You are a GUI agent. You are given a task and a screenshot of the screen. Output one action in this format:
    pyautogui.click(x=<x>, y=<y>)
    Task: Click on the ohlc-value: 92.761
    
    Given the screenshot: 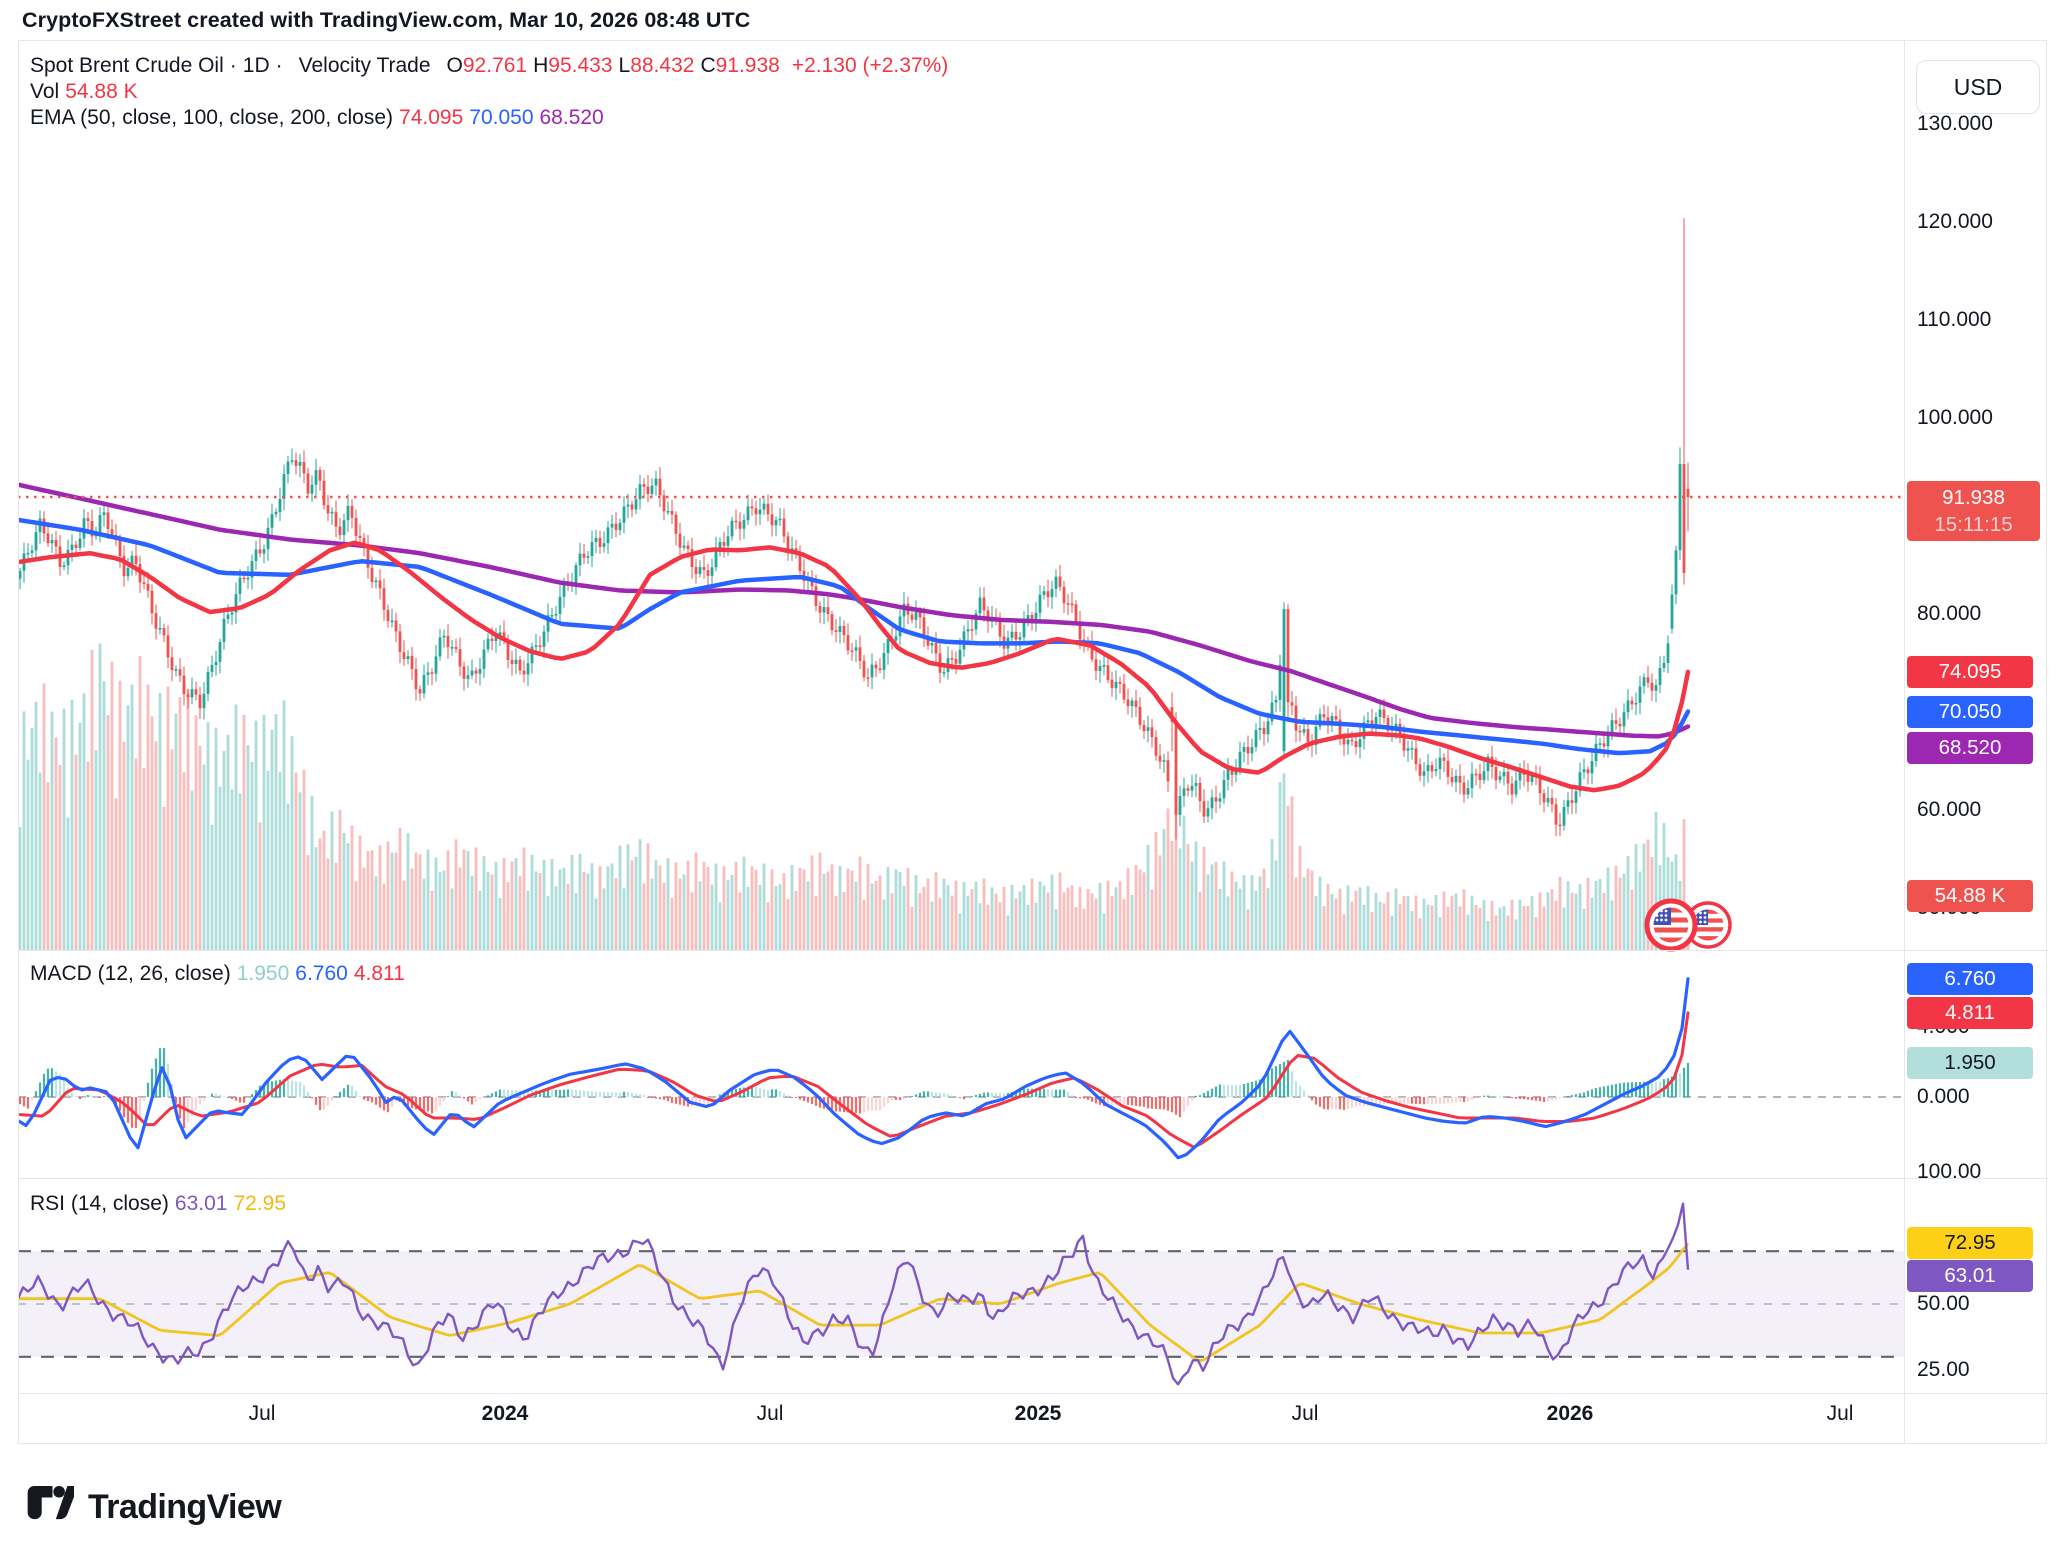 What is the action you would take?
    pyautogui.click(x=495, y=65)
    